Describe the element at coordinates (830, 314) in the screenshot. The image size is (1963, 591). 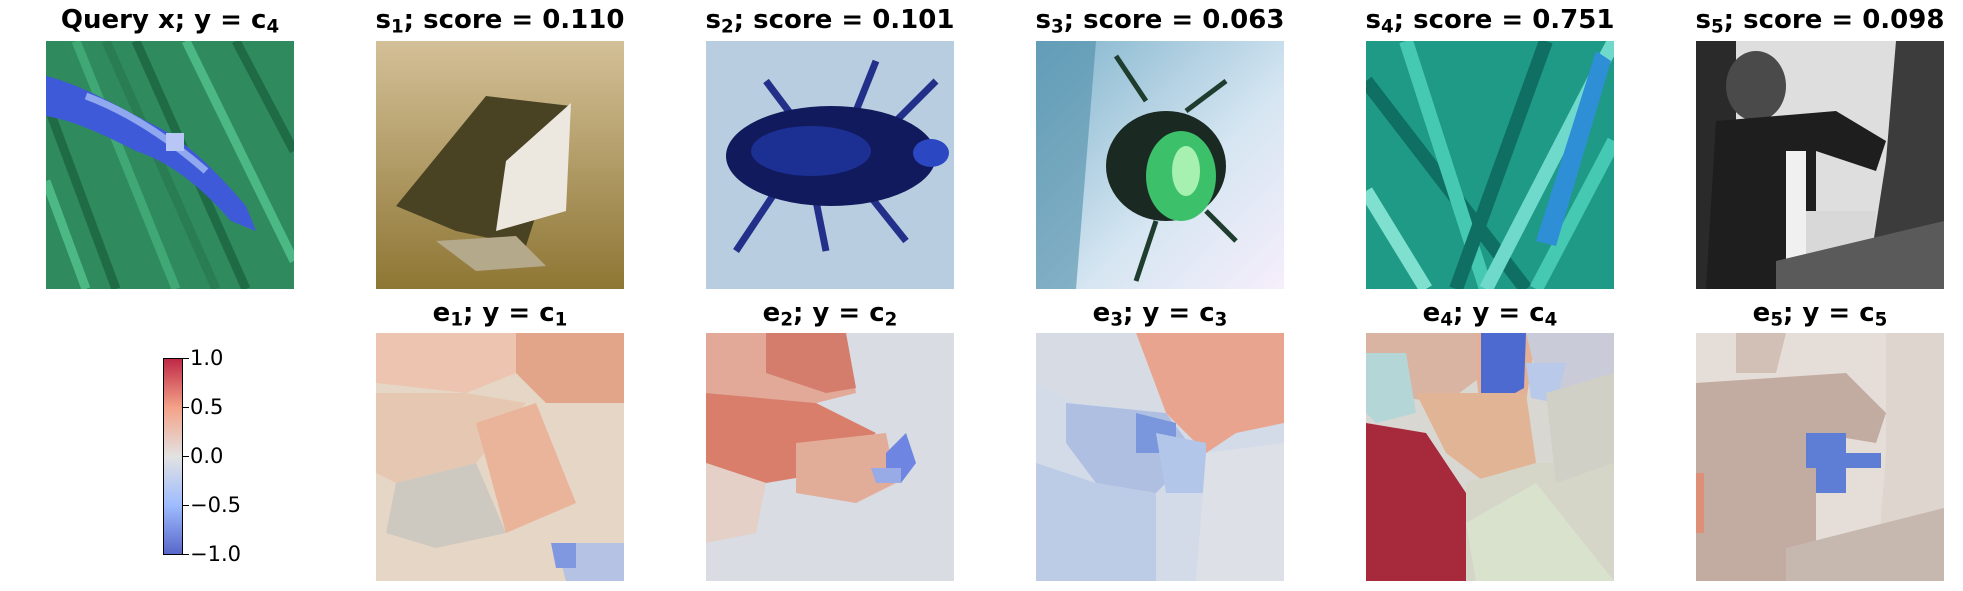
I see `explanation-title-2: e2; y = c2` at that location.